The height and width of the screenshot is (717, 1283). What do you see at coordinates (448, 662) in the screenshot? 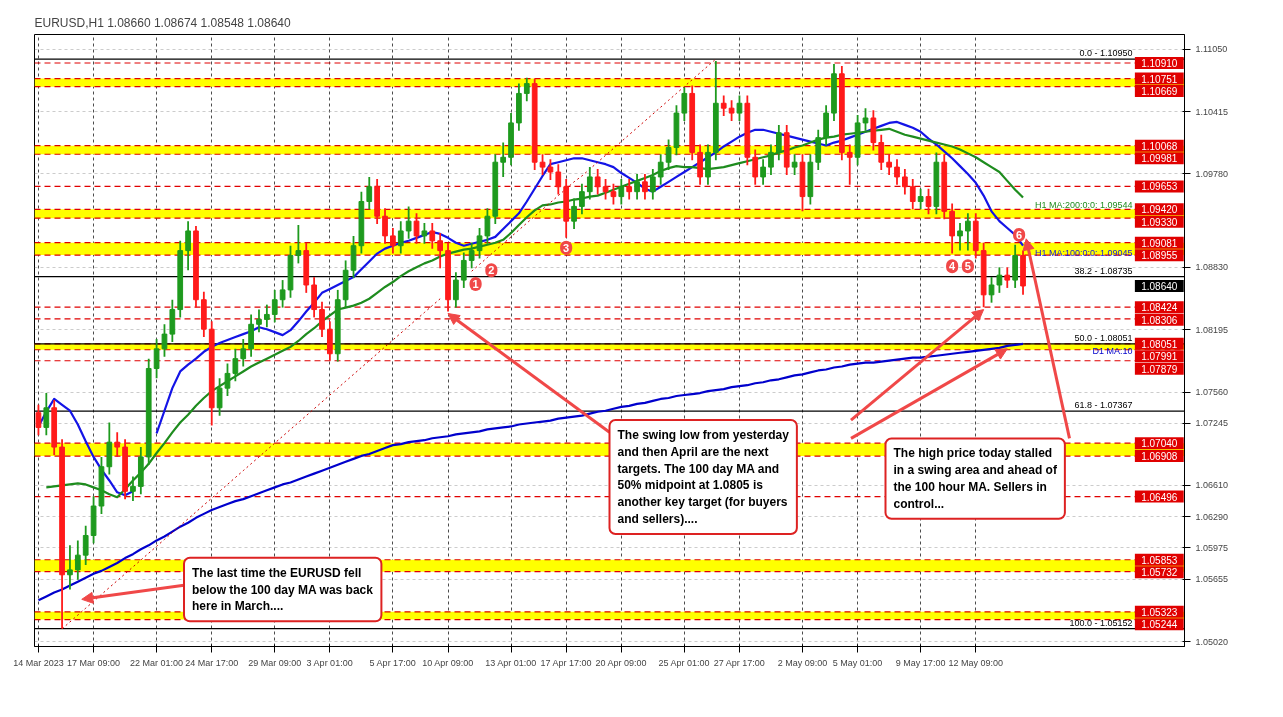
I see `x-tick-label: 10 Apr 09:00` at bounding box center [448, 662].